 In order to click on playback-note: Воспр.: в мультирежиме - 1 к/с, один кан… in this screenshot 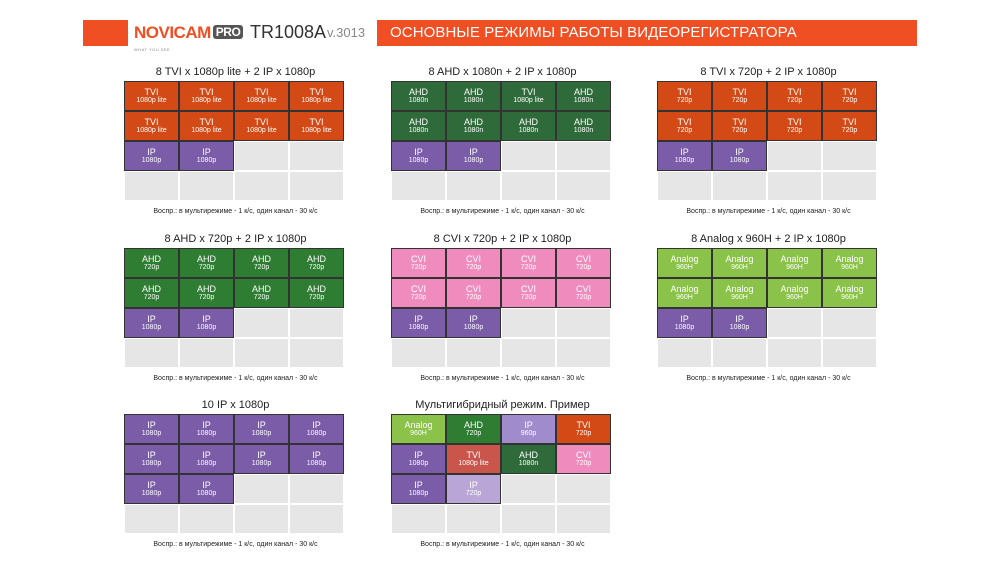, I will do `click(502, 378)`.